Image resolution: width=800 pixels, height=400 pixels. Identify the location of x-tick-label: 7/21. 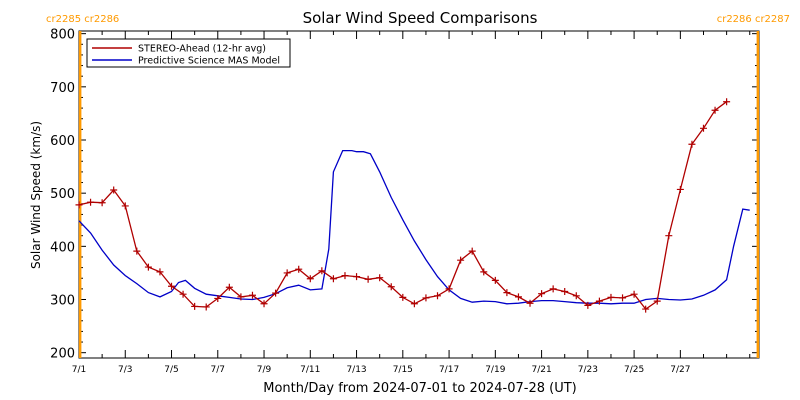
(541, 370).